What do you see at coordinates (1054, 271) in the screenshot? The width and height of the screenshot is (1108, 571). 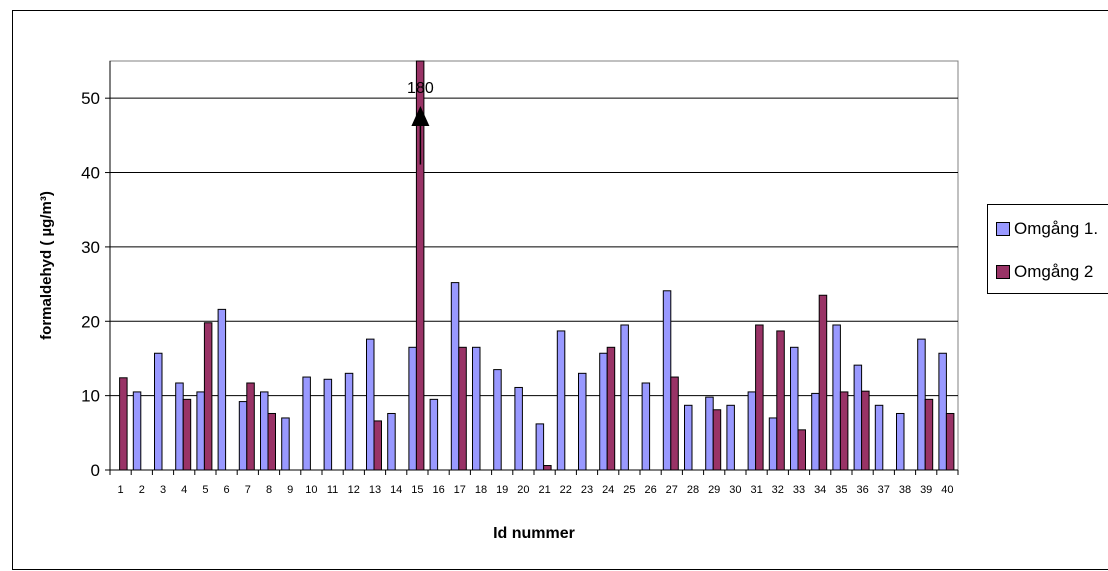 I see `legend-label-series-2: Omgång 2` at bounding box center [1054, 271].